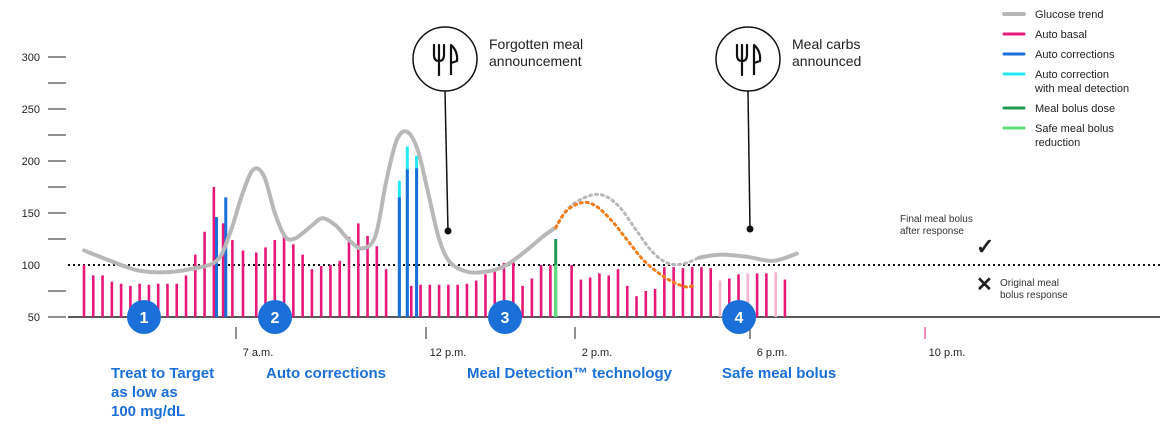 This screenshot has width=1163, height=429. Describe the element at coordinates (984, 285) in the screenshot. I see `cross-icon: ✕` at that location.